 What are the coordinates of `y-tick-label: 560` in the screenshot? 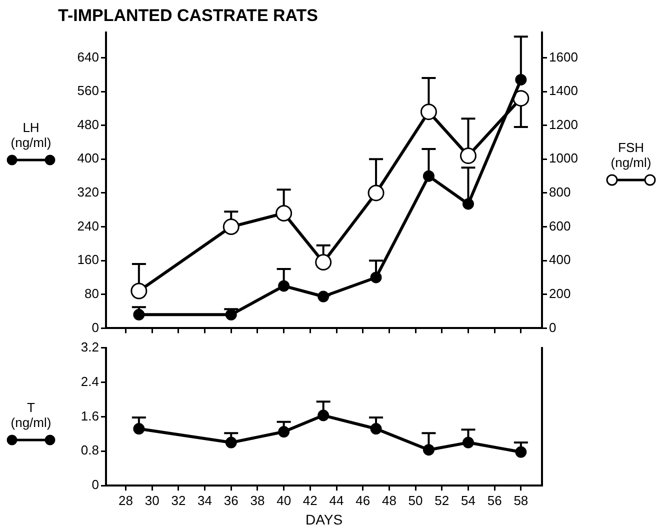 It's located at (88, 90).